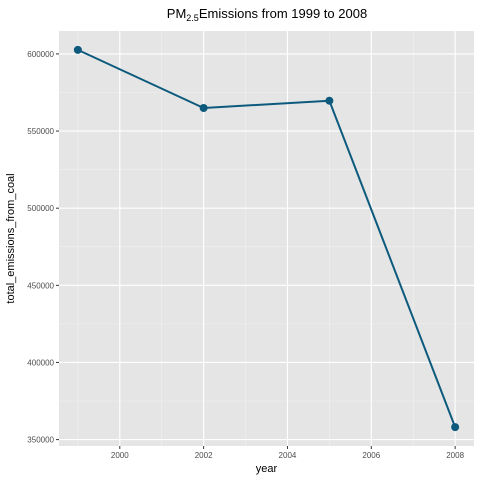 This screenshot has width=480, height=480. I want to click on chart-title: PM2.5Emissions from 1999 to 2008, so click(267, 14).